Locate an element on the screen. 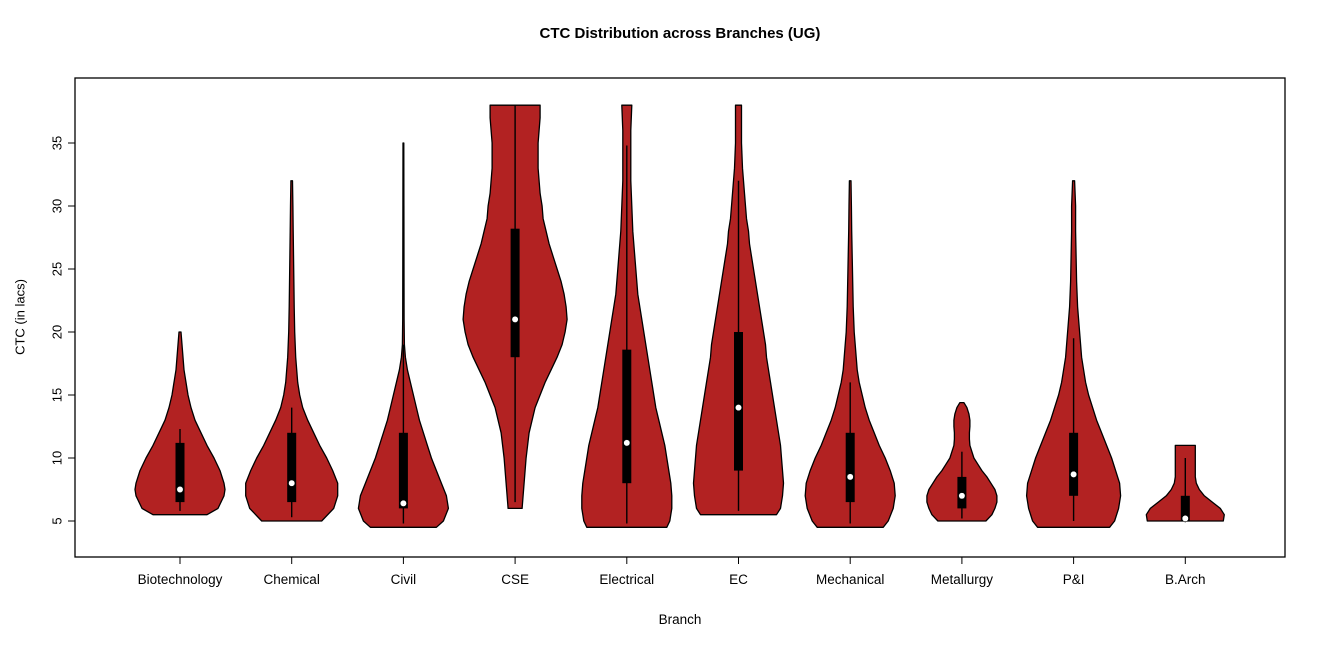 This screenshot has height=653, width=1327. chart-title: CTC Distribution across Branches (UG) is located at coordinates (680, 33).